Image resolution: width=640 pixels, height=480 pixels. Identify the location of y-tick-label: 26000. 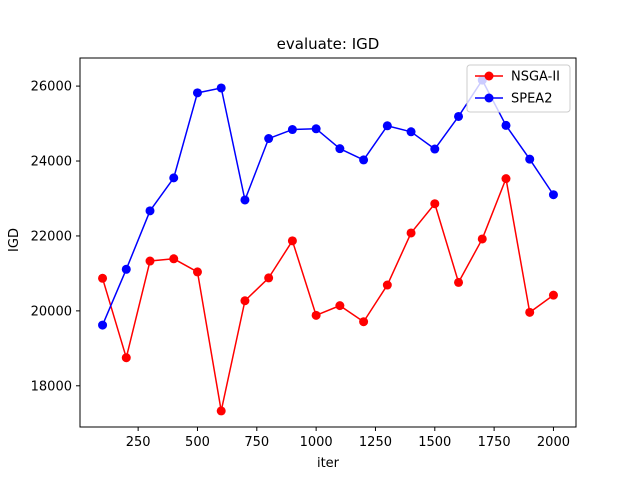
(51, 87).